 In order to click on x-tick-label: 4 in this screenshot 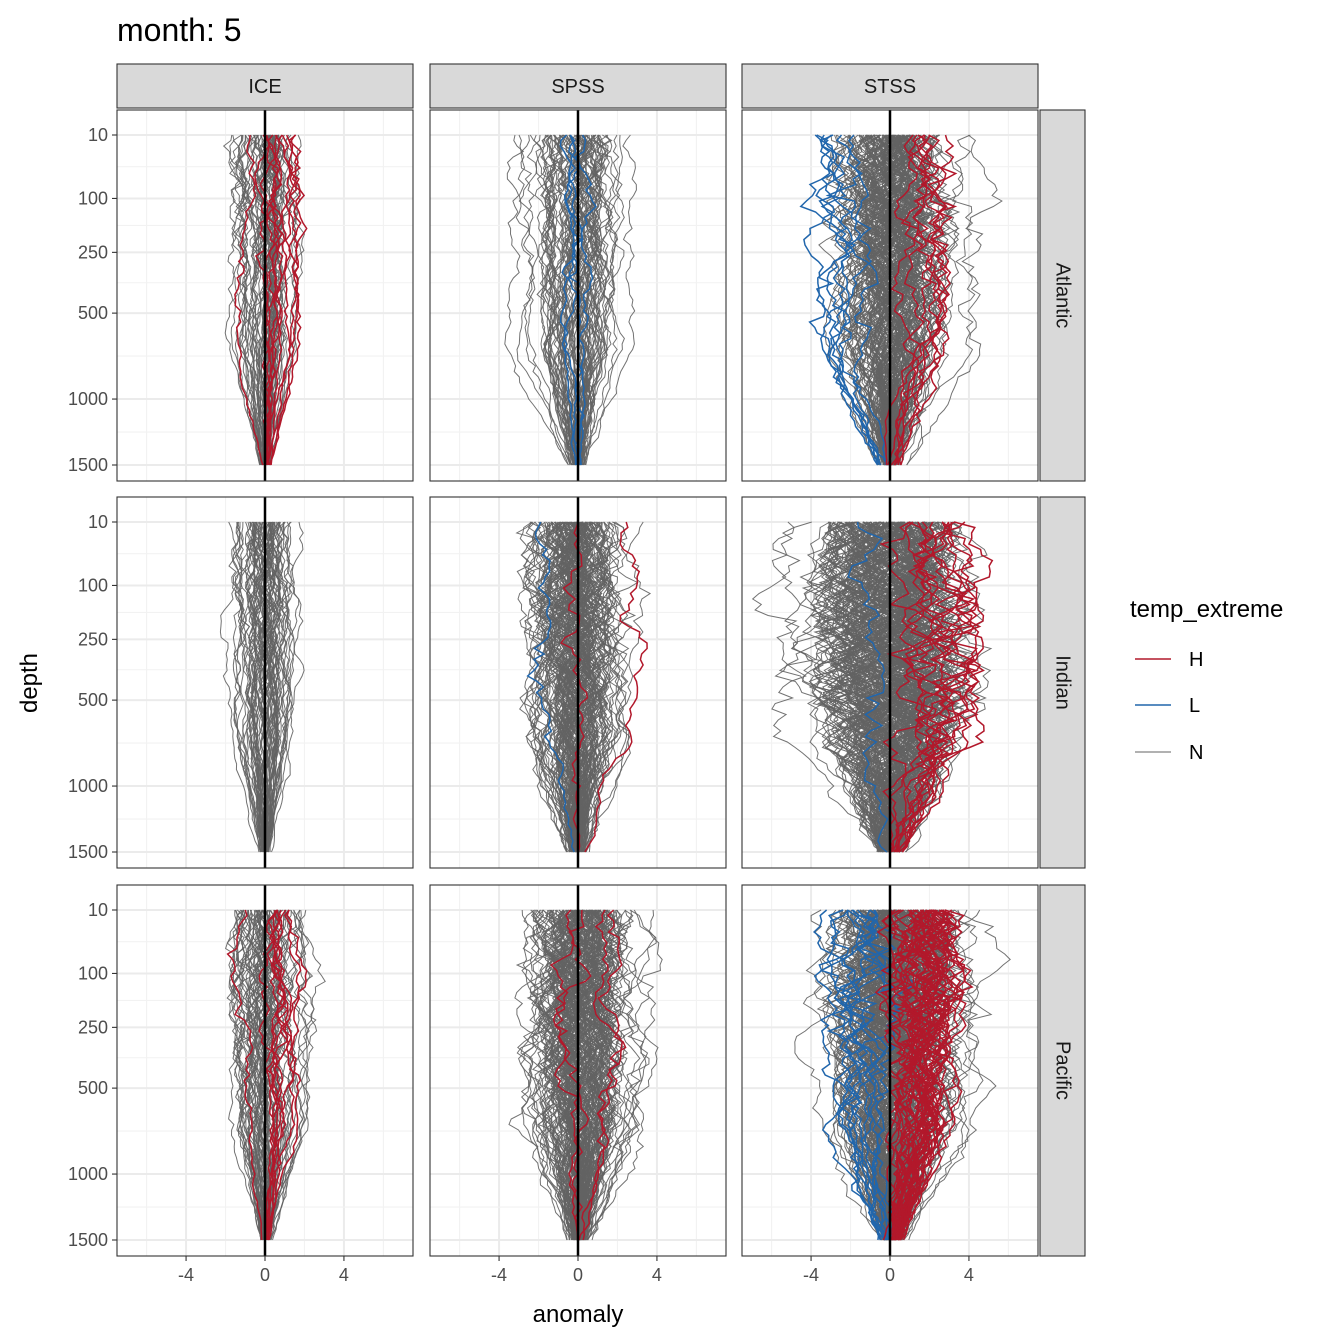, I will do `click(344, 1275)`.